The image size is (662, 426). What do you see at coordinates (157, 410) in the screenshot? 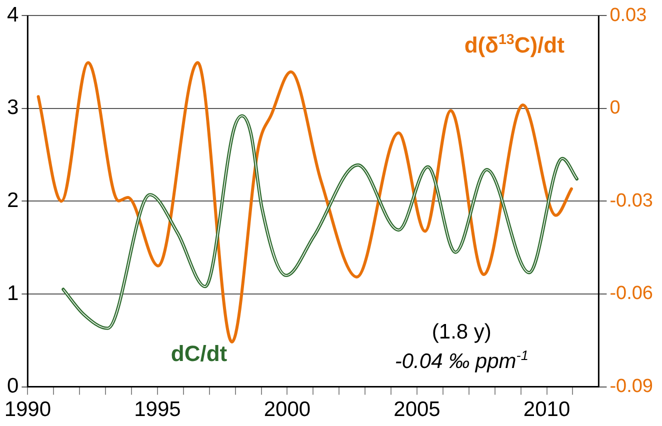
I see `x-tick-label: 1995` at bounding box center [157, 410].